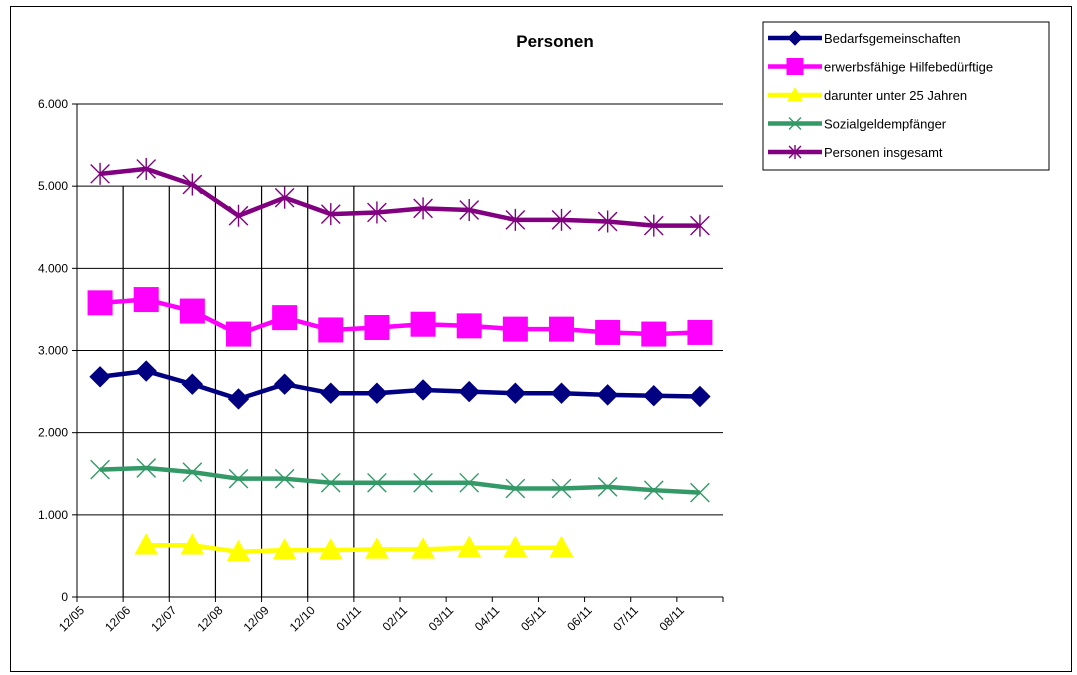 The image size is (1077, 675). Describe the element at coordinates (671, 618) in the screenshot. I see `x-tick-label: 08/11` at that location.